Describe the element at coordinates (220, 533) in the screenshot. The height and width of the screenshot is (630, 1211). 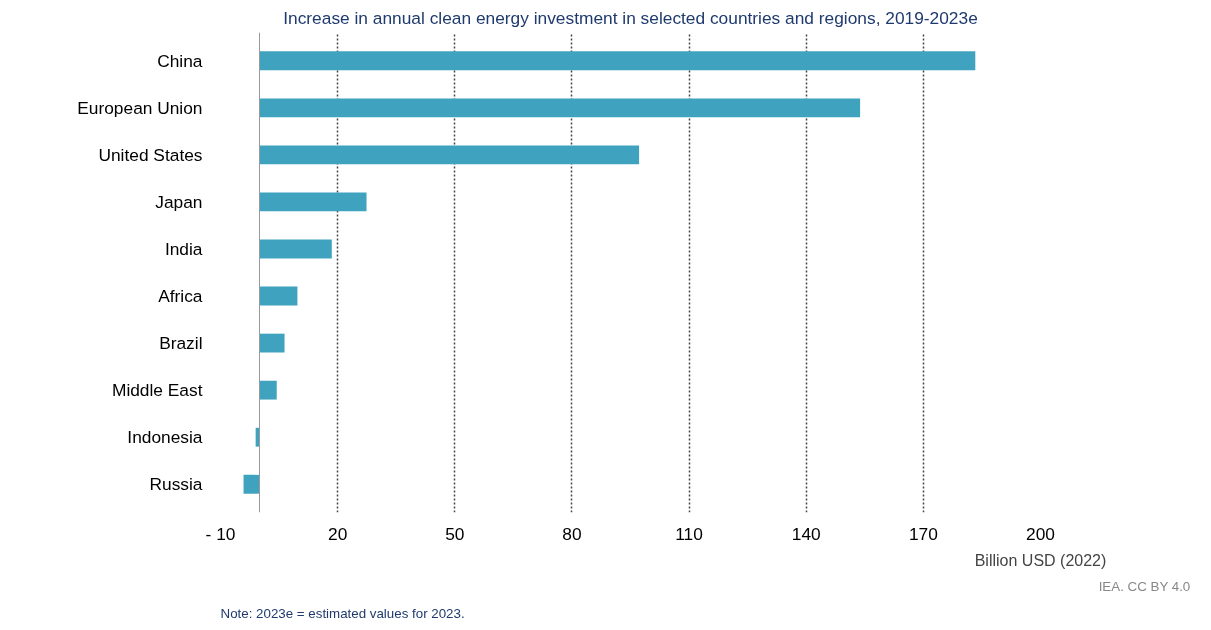
I see `x-tick-label: - 10` at that location.